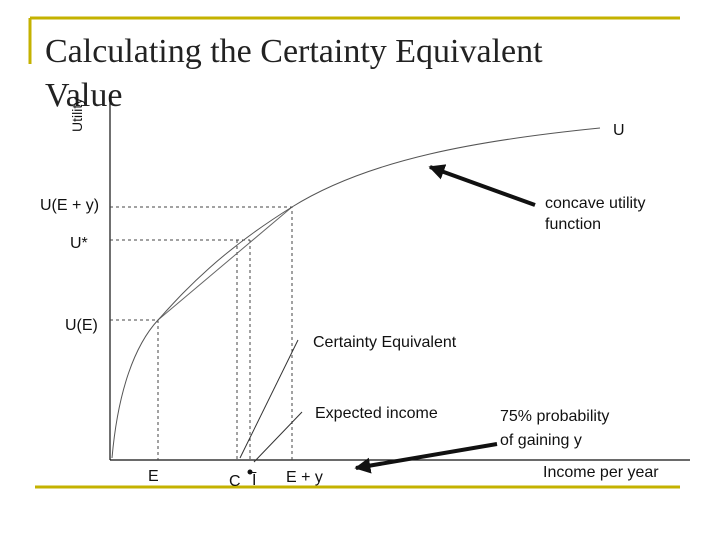 The image size is (720, 540). What do you see at coordinates (294, 51) in the screenshot?
I see `title-line: Calculating the Certainty Equivalent` at bounding box center [294, 51].